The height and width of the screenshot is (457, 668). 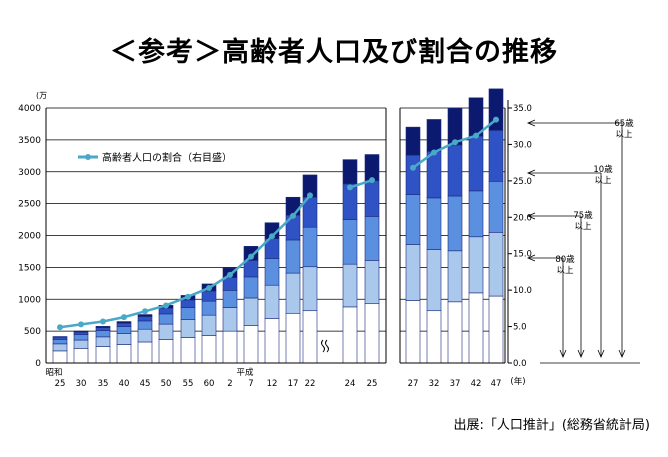 I want to click on x-tick-label: 17, so click(x=293, y=384).